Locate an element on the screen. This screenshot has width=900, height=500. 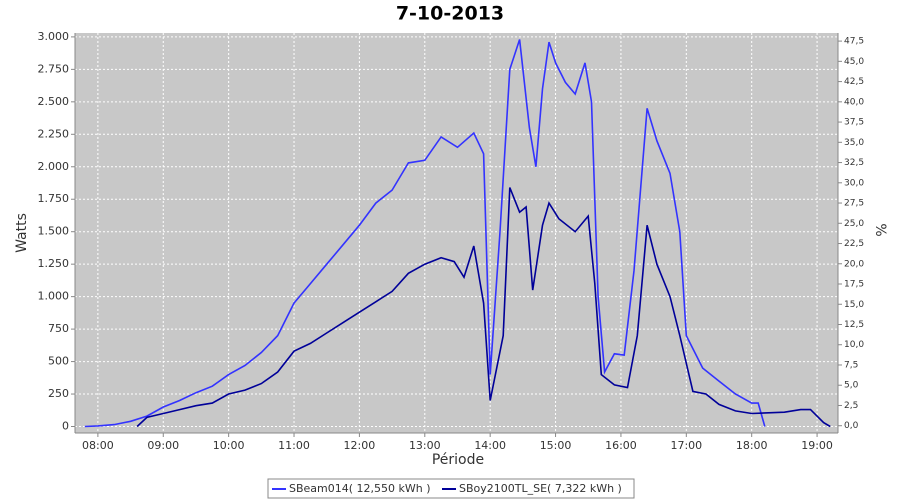
x-tick-label: 15:00 is located at coordinates (556, 445).